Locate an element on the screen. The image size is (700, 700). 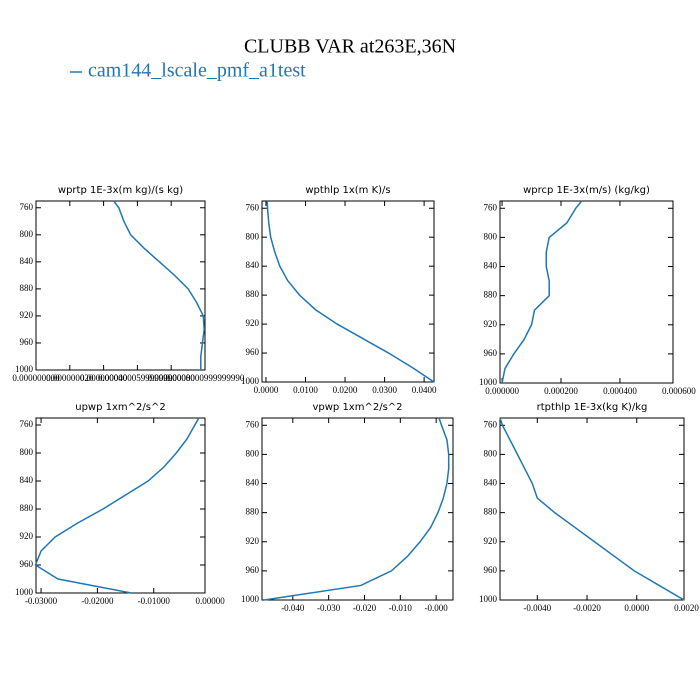
x-tick-label: 0.0020 is located at coordinates (686, 608).